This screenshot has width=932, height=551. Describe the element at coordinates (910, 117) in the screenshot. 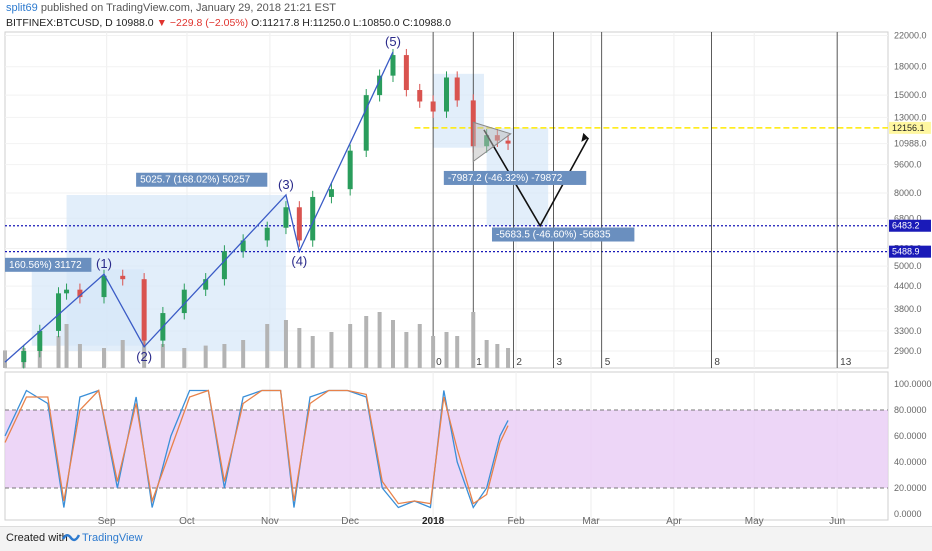

I see `y-tick-label: 13000.0` at that location.